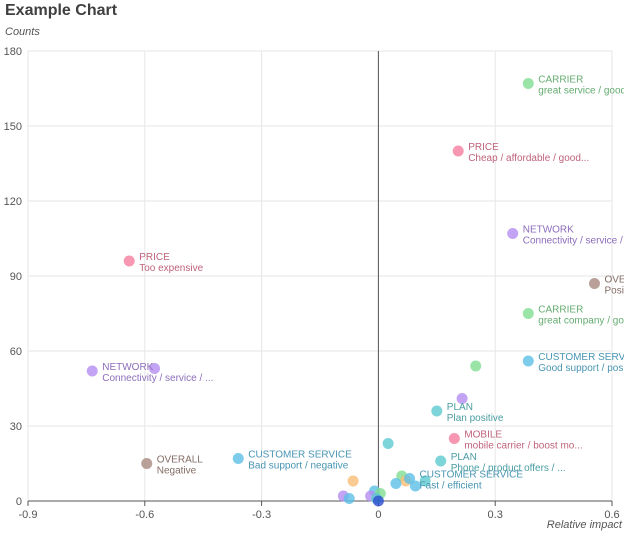 This screenshot has height=534, width=624. I want to click on data-point-sublabel: Plan positive, so click(475, 418).